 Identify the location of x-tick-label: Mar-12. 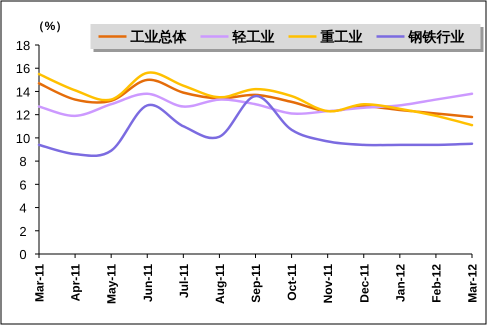
(473, 283).